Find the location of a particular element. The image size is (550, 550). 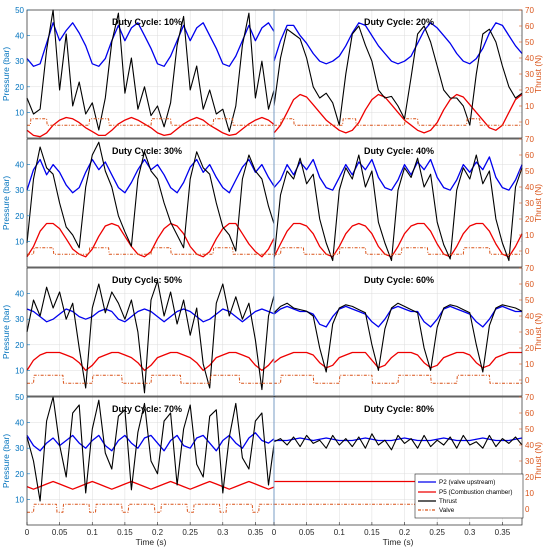

tick-label-bottom: 0.15 is located at coordinates (372, 532).